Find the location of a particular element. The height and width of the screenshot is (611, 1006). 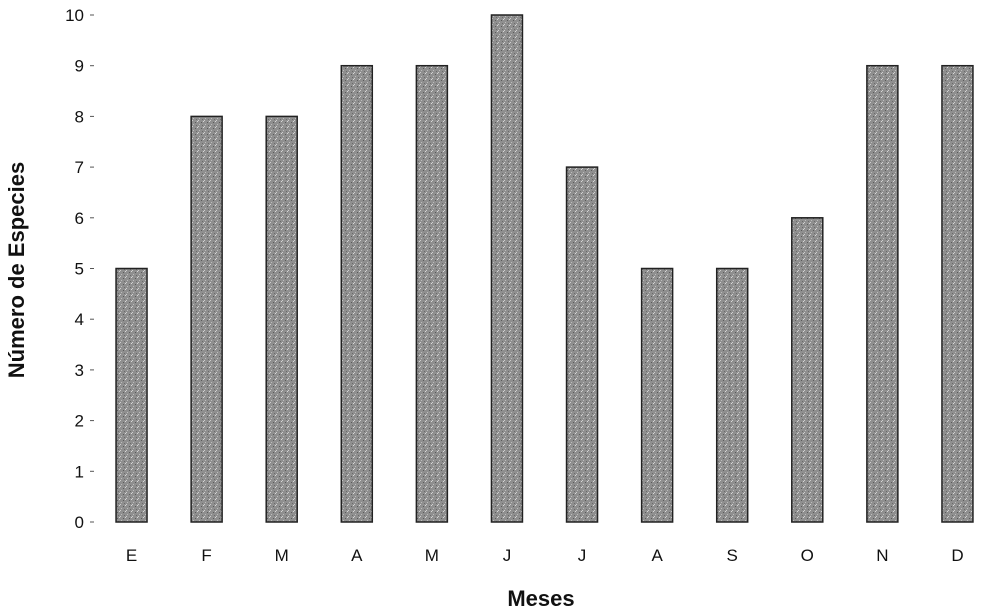

y-tick-label: 1 is located at coordinates (79, 471).